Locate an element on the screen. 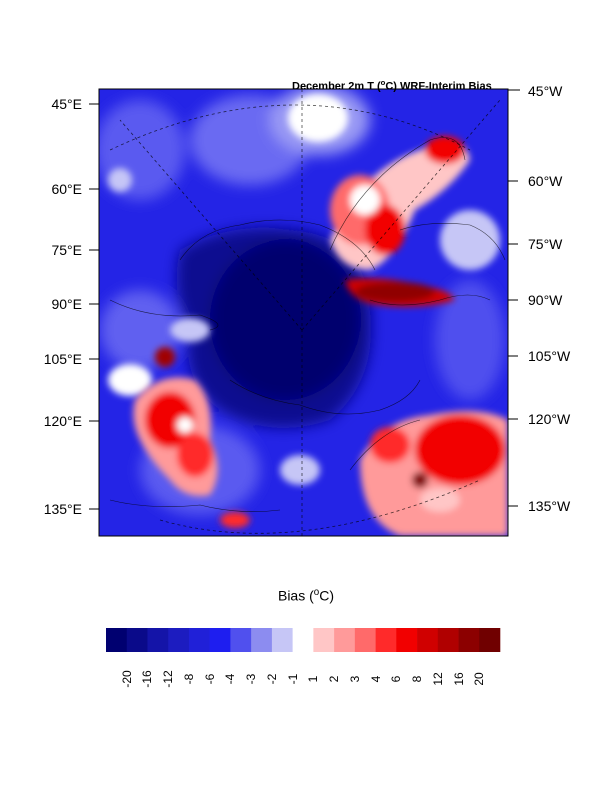 Image resolution: width=612 pixels, height=792 pixels. lat-label-120e: 120°E is located at coordinates (62, 421).